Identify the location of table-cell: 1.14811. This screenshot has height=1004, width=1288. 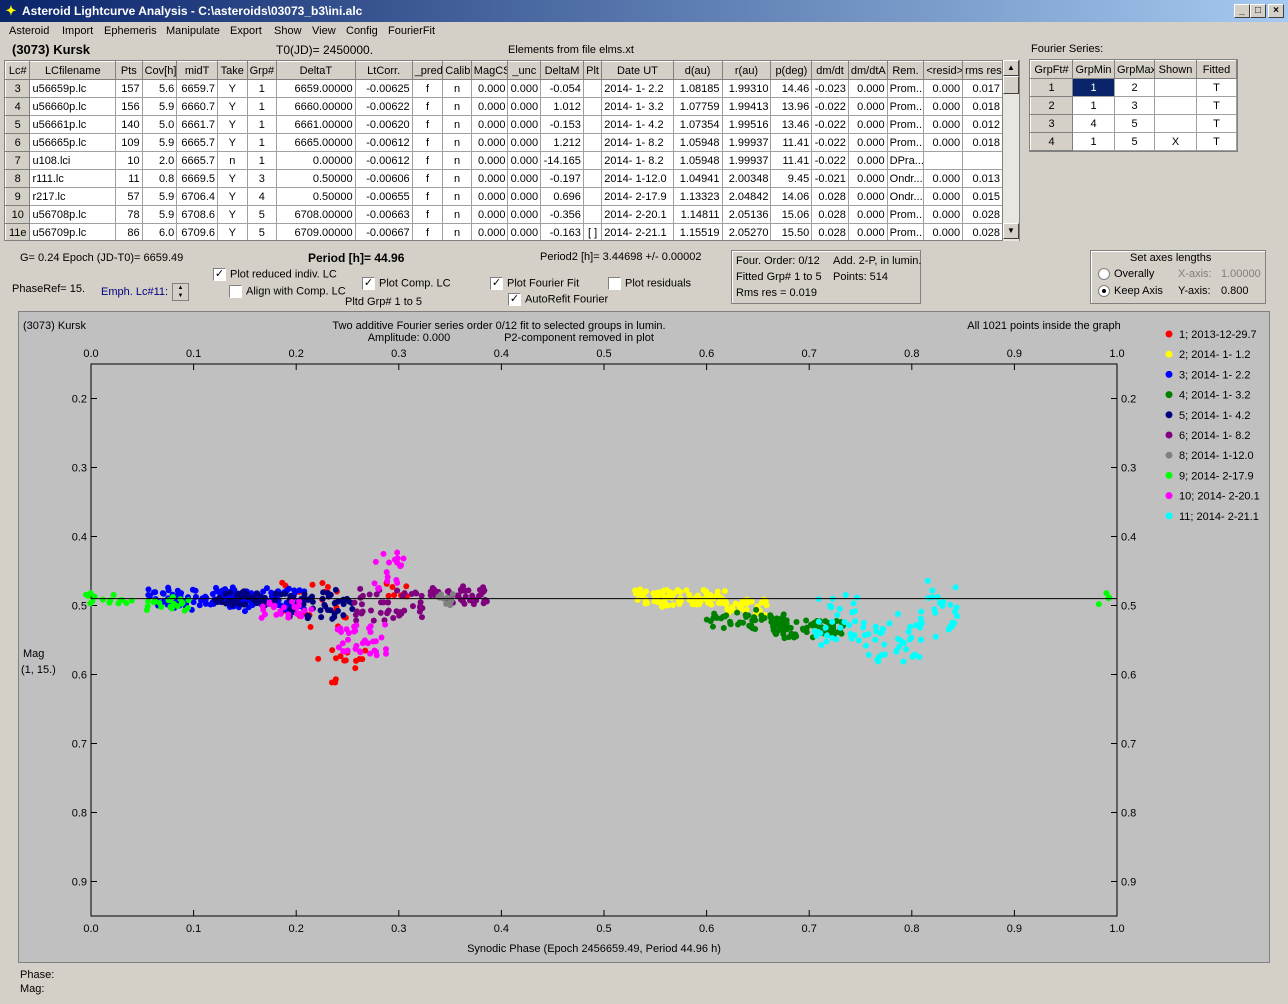
(697, 214).